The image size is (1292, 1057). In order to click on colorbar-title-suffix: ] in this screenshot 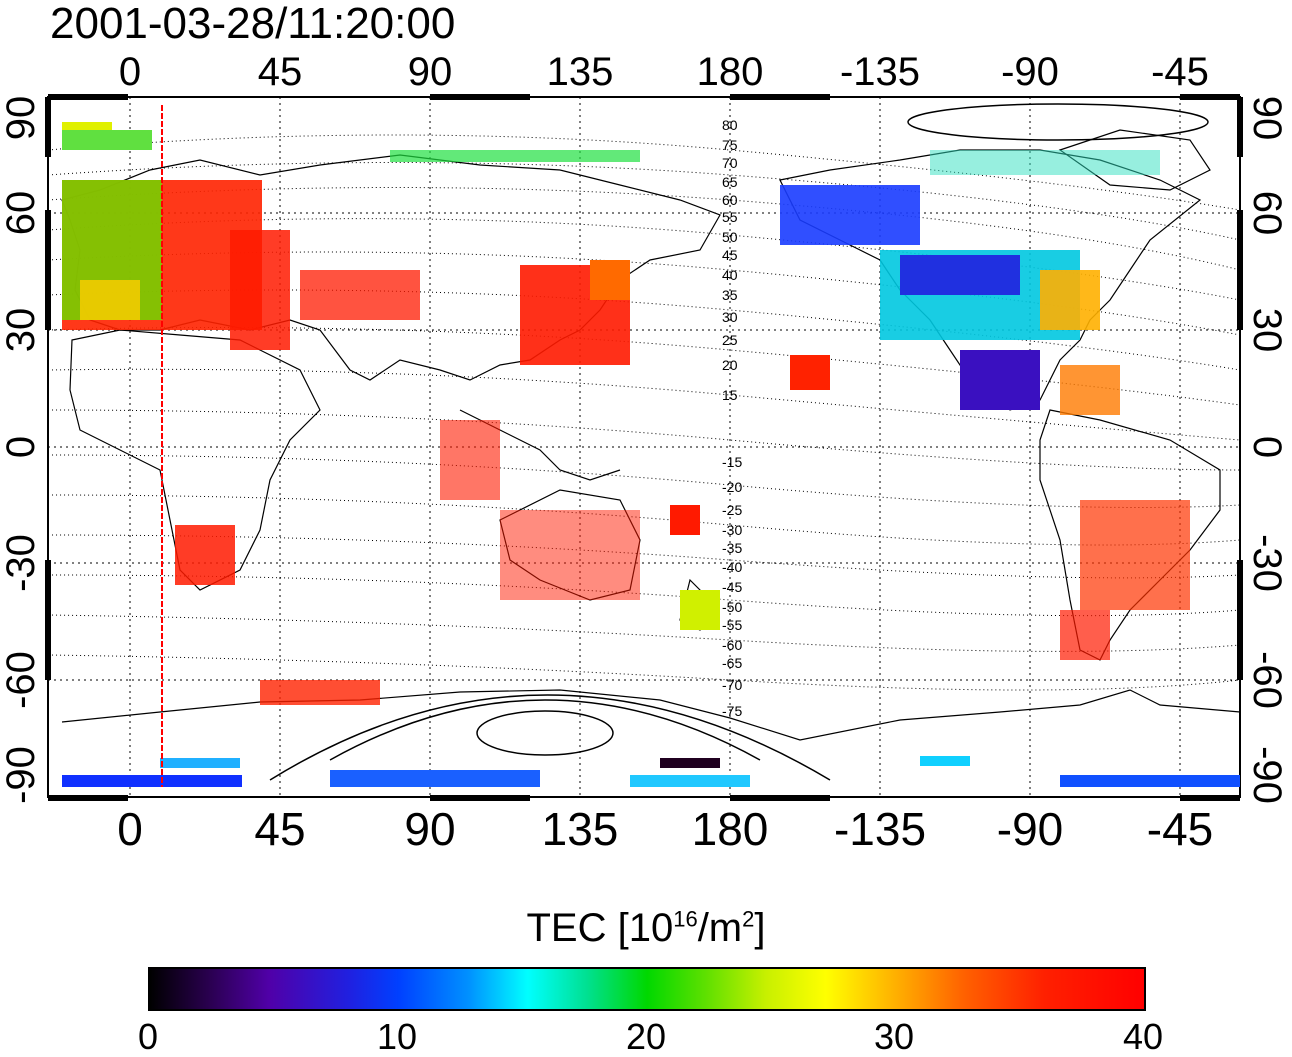, I will do `click(760, 928)`.